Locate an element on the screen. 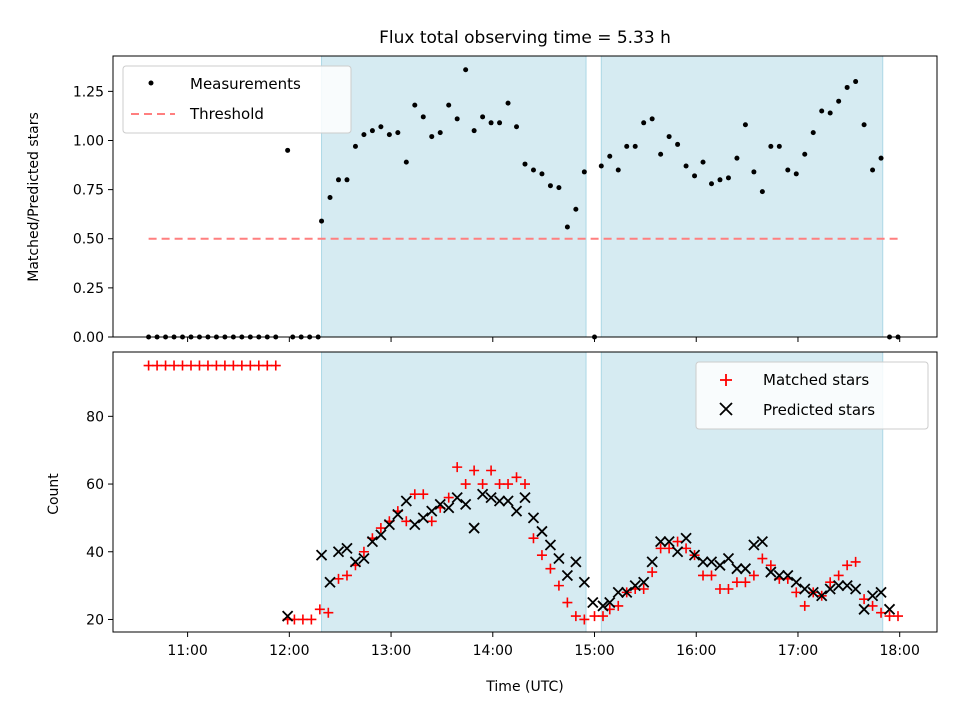 The width and height of the screenshot is (960, 720). x-tick-label: 18:00 is located at coordinates (900, 651).